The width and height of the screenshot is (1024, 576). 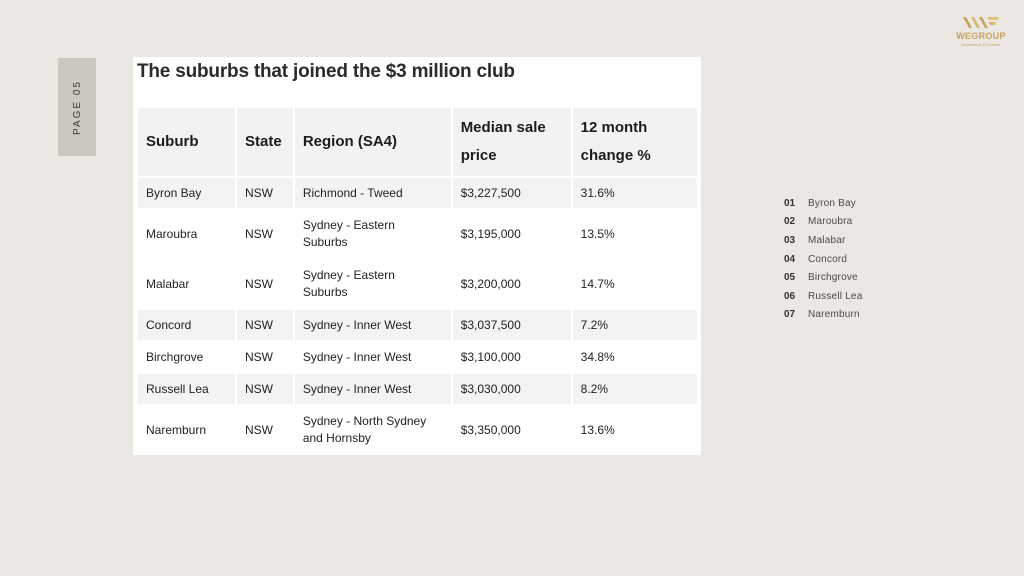 What do you see at coordinates (186, 193) in the screenshot?
I see `cell-suburb: Byron Bay` at bounding box center [186, 193].